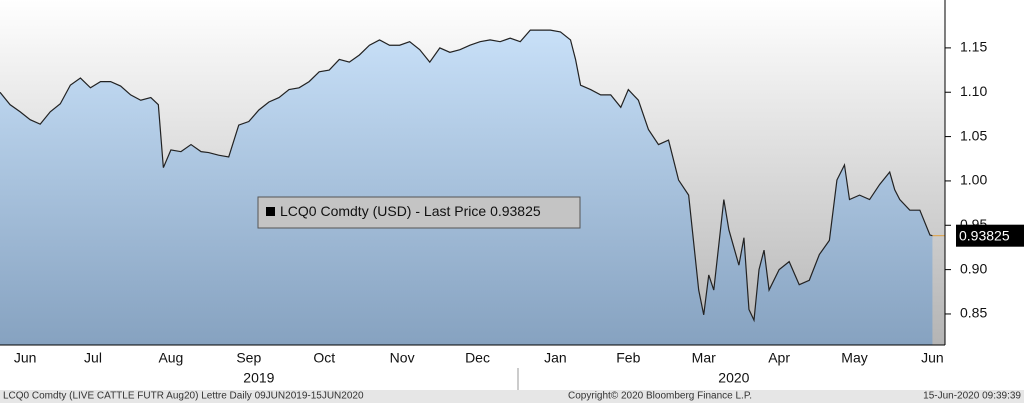 The height and width of the screenshot is (403, 1024). Describe the element at coordinates (555, 358) in the screenshot. I see `x-tick-label: Jan` at that location.